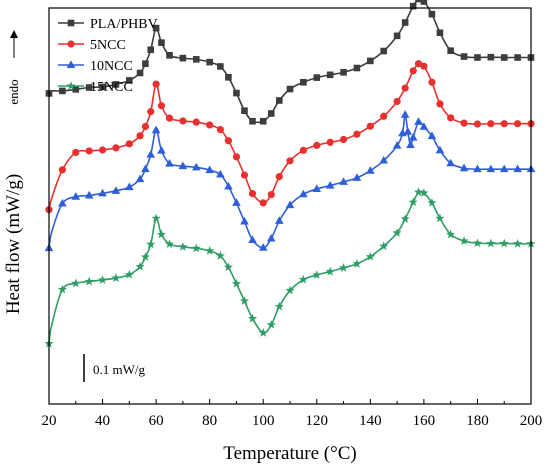 This screenshot has height=470, width=550. What do you see at coordinates (111, 66) in the screenshot?
I see `legend-label: 10NCC` at bounding box center [111, 66].